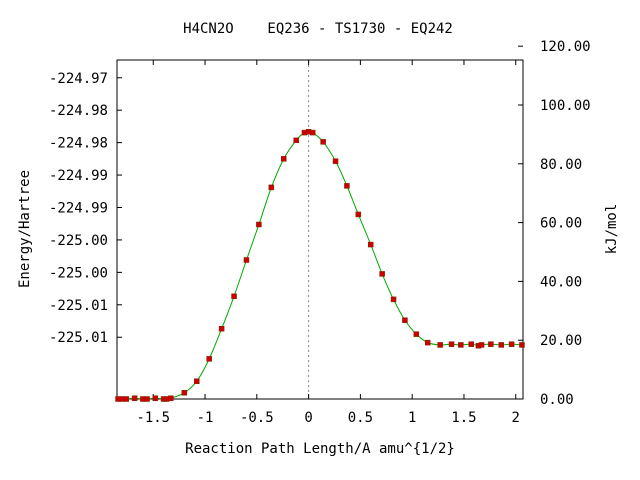  I want to click on x-tick-label: -1, so click(205, 418).